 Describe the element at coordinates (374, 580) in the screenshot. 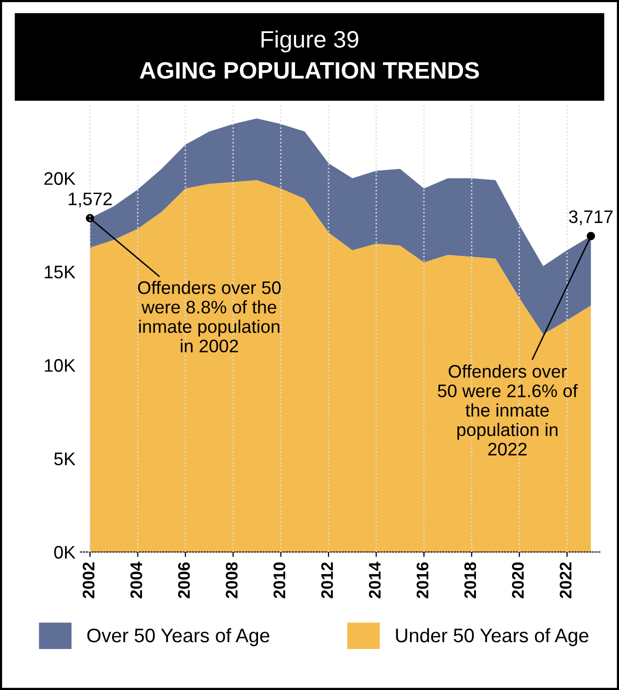

I see `x-tick-label: 2014` at that location.